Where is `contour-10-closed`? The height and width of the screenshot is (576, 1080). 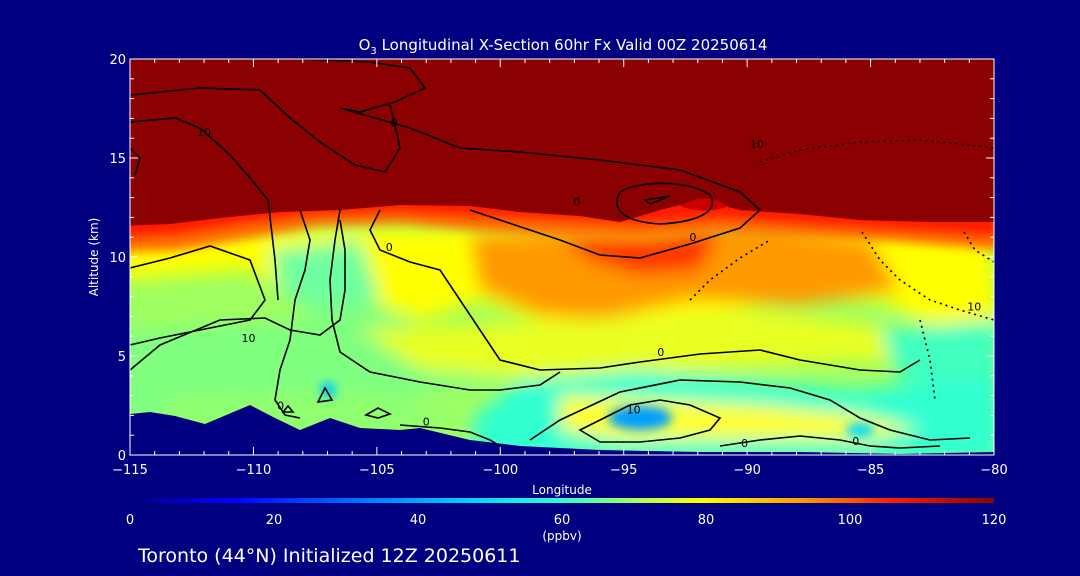 contour-10-closed is located at coordinates (665, 203).